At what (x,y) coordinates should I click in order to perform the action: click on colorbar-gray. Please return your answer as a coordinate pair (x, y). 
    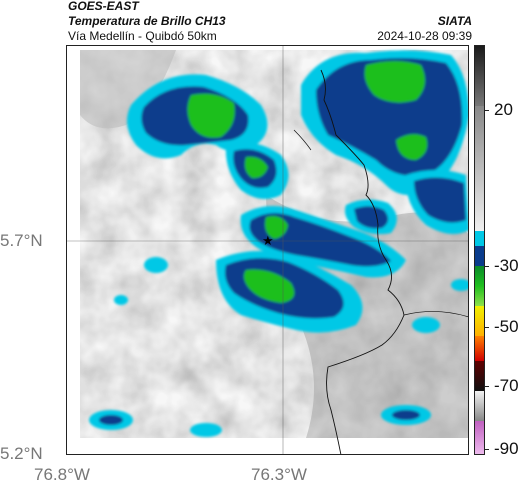
    Looking at the image, I should click on (479, 168).